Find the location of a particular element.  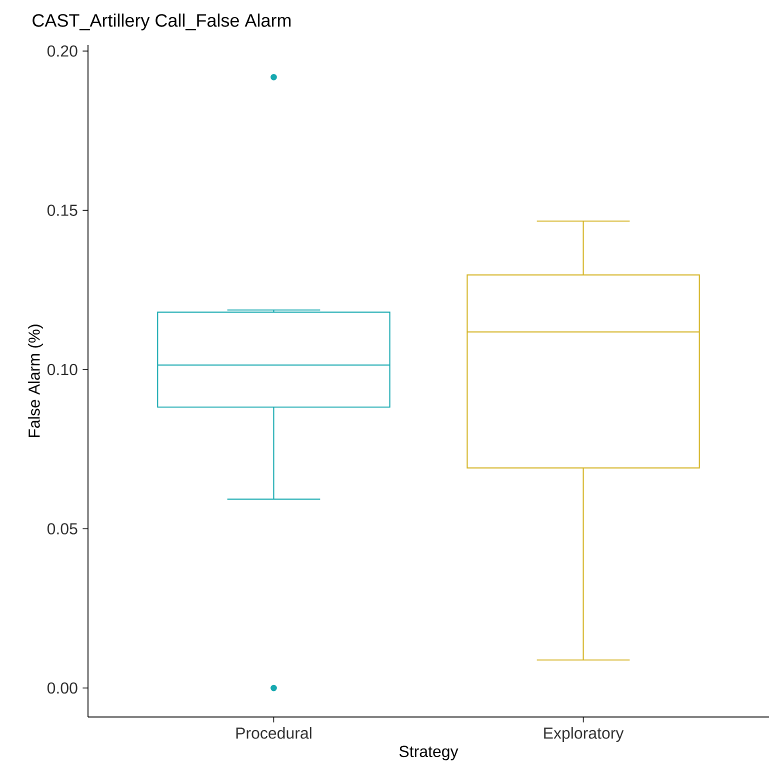

y-tick-label: 0.20 is located at coordinates (62, 51).